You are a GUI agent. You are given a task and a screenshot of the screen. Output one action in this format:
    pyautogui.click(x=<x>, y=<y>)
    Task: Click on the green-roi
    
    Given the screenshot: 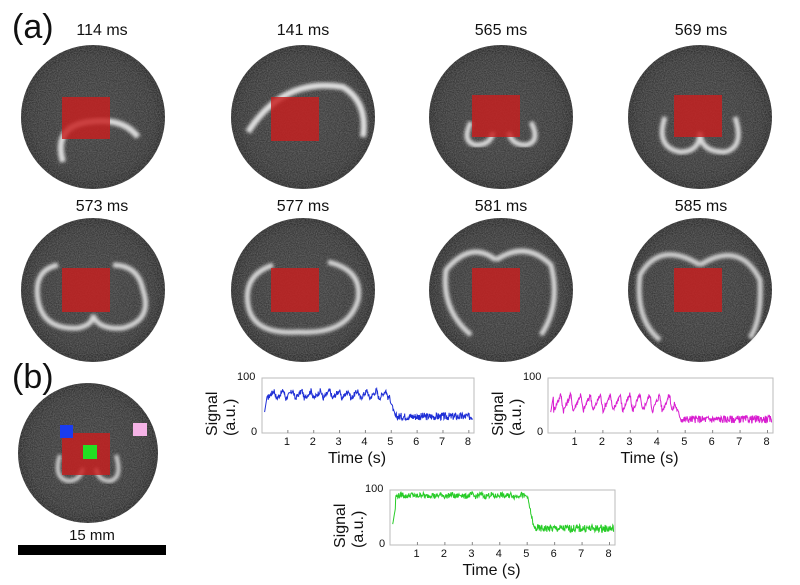 What is the action you would take?
    pyautogui.click(x=90, y=452)
    